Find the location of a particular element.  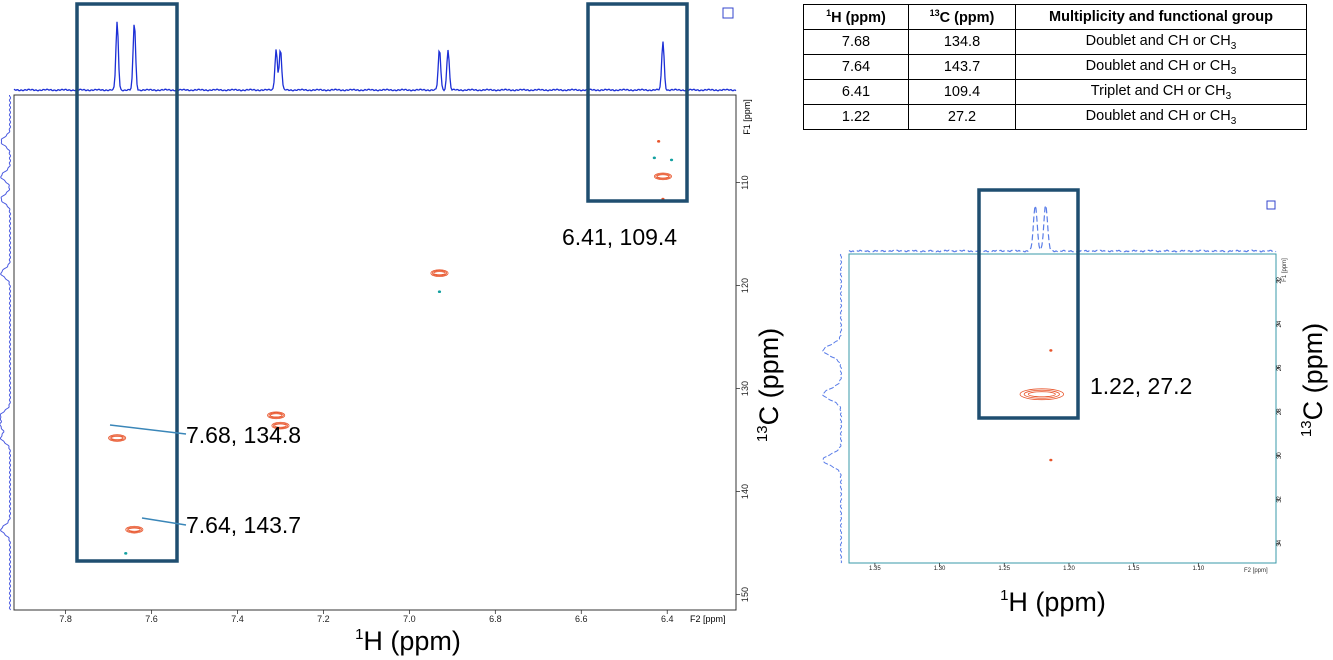

right-x-axis-label-text: H (ppm) is located at coordinates (1057, 602).